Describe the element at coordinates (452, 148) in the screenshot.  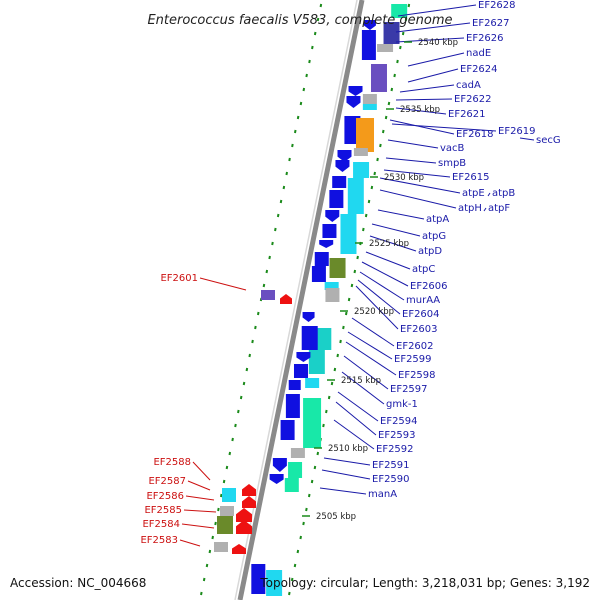
I see `gene-label: vacB` at that location.